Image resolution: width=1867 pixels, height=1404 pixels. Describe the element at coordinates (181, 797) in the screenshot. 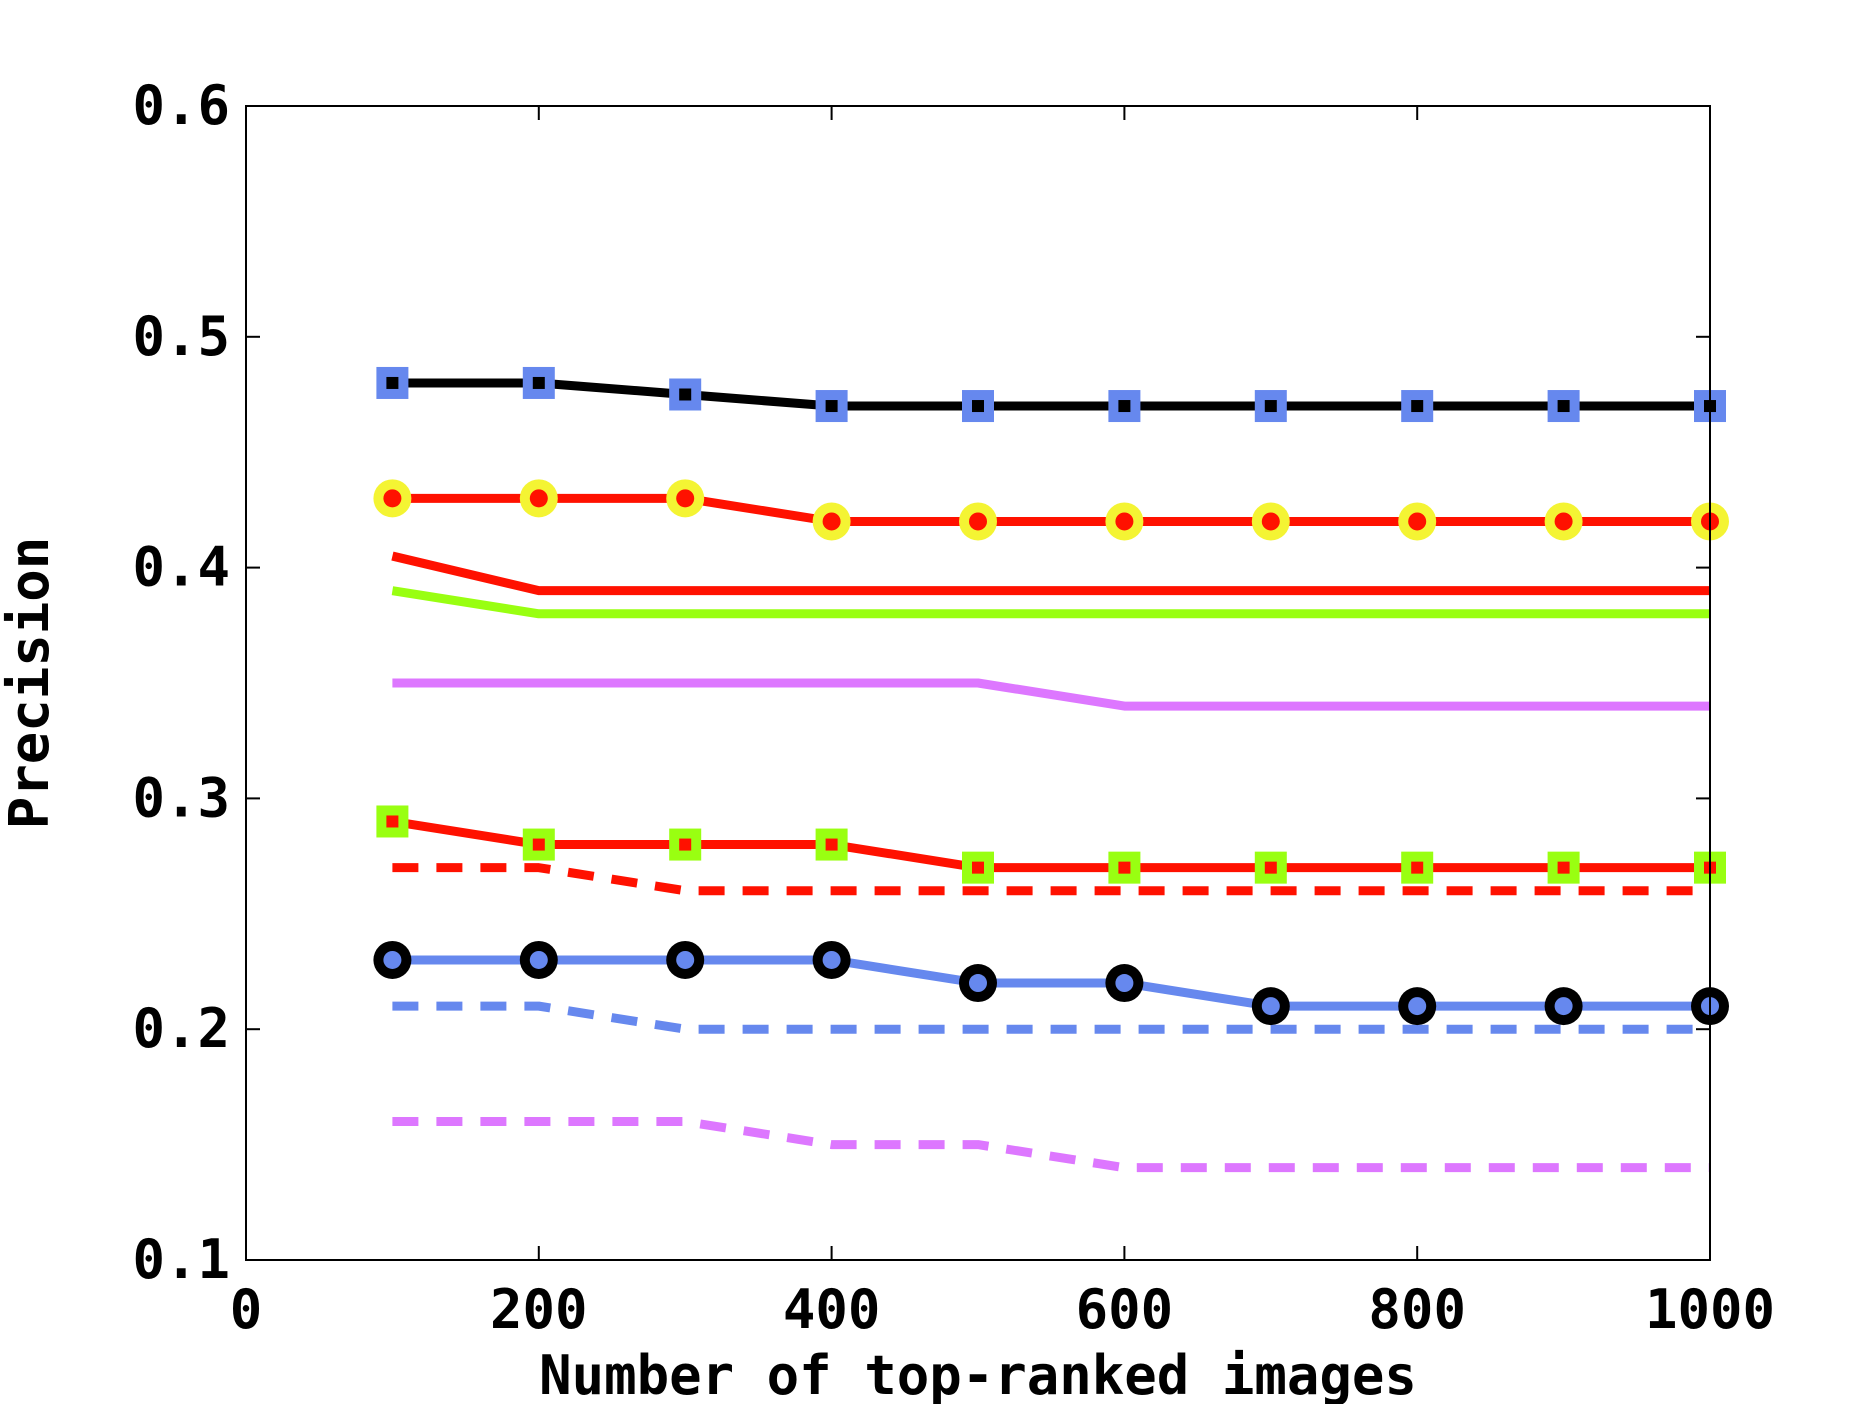

I see `y-tick-label: 0.3` at that location.